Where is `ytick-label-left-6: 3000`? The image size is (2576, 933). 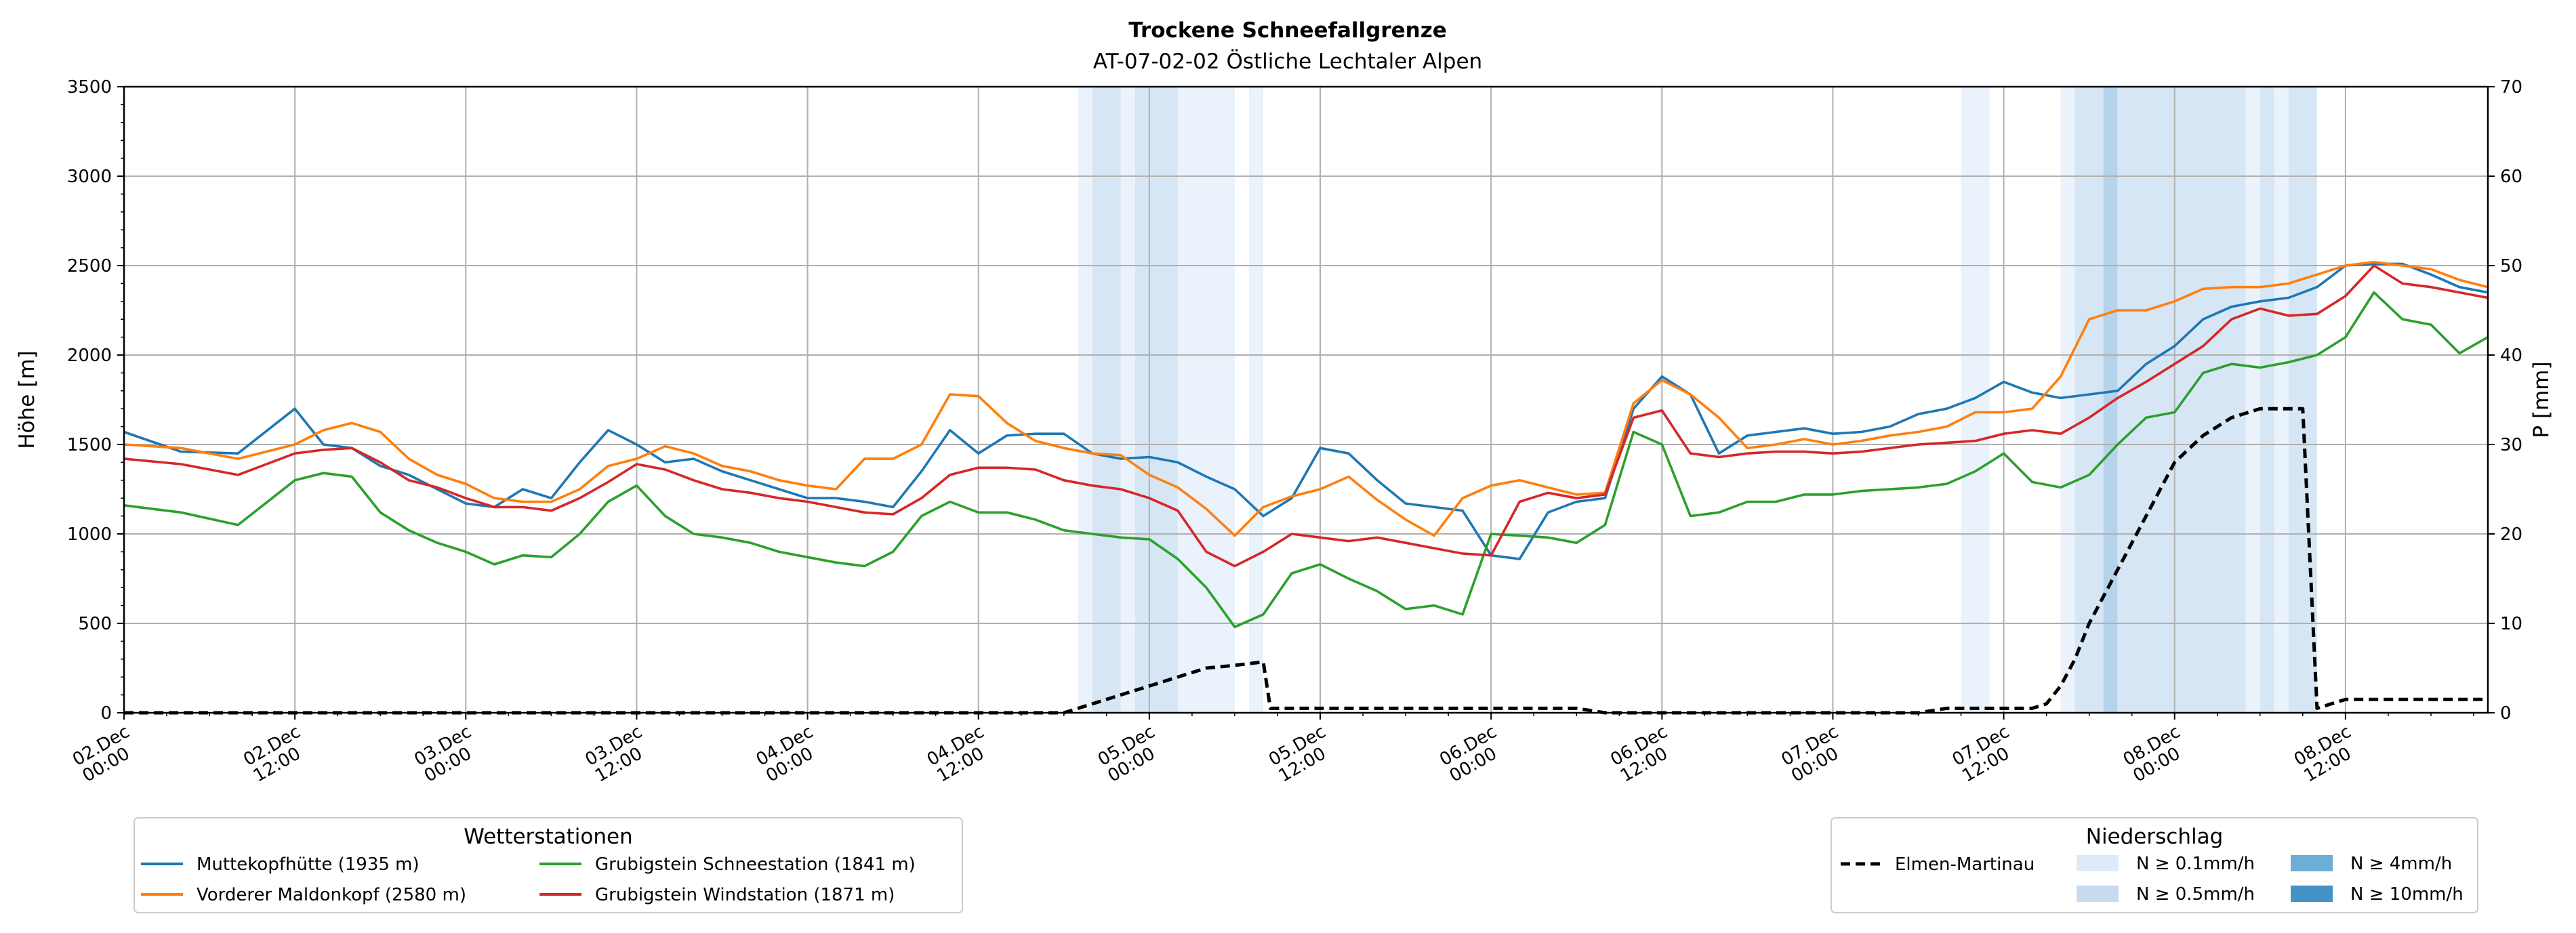
ytick-label-left-6: 3000 is located at coordinates (90, 177).